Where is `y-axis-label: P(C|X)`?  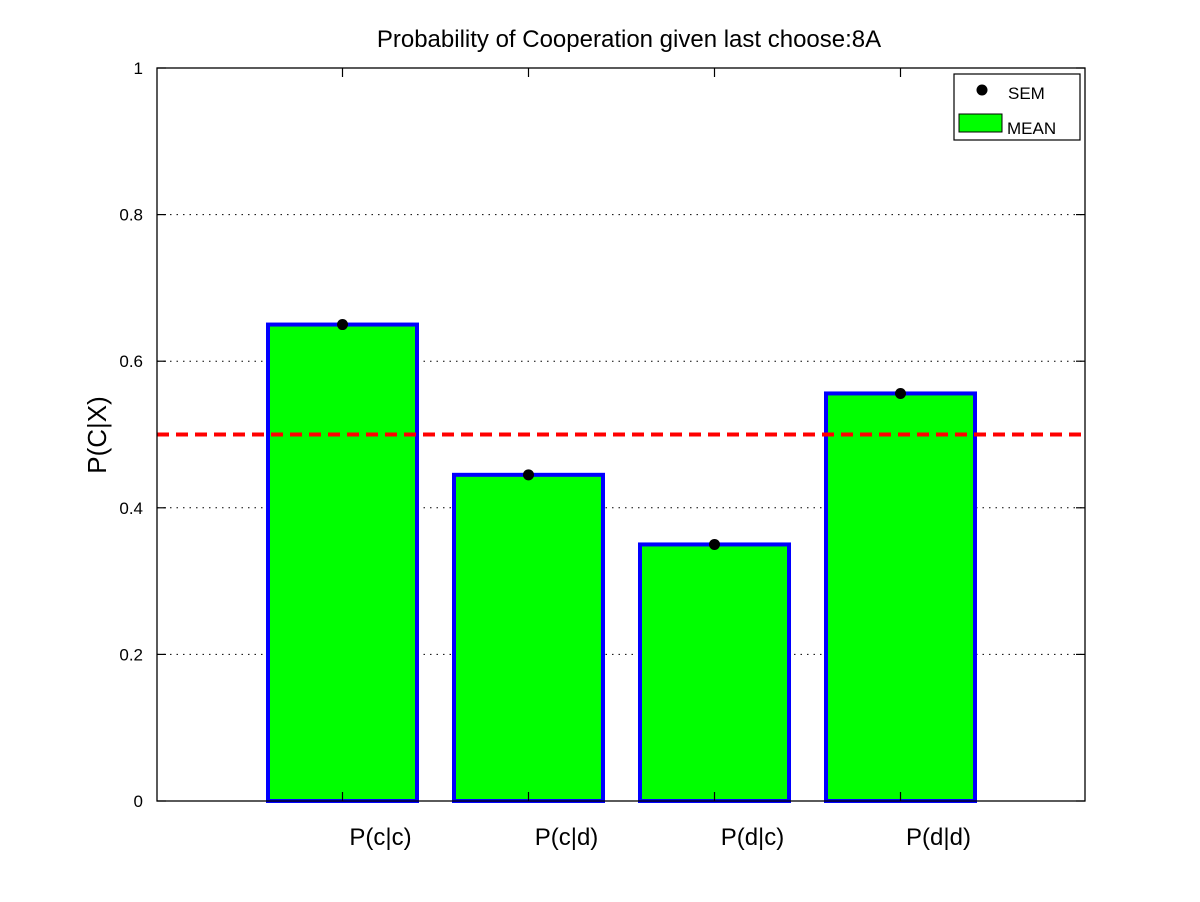 y-axis-label: P(C|X) is located at coordinates (97, 435).